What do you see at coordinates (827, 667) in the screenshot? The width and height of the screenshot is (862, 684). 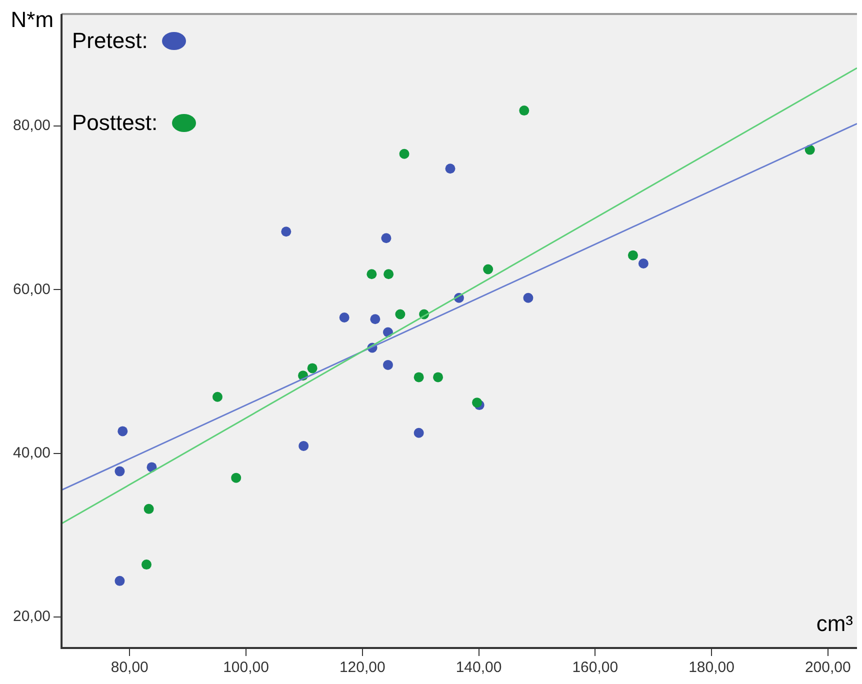 I see `x-tick-label: 200,00` at bounding box center [827, 667].